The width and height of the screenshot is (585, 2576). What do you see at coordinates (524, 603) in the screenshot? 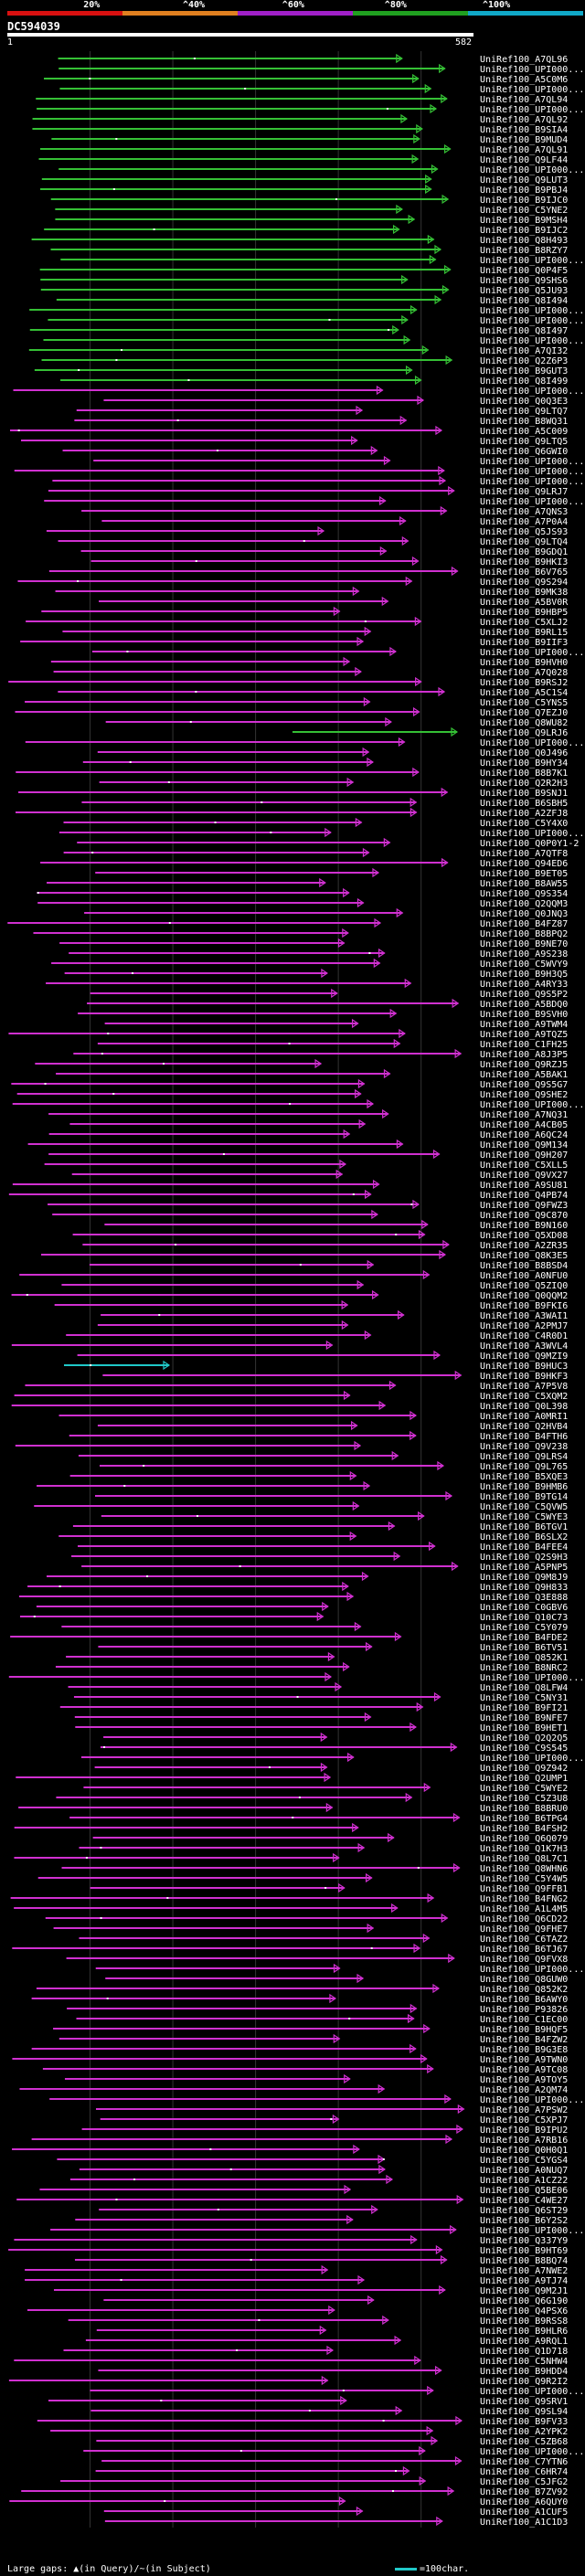
I see `hit-link: UniRef100_A5BV0R` at bounding box center [524, 603].